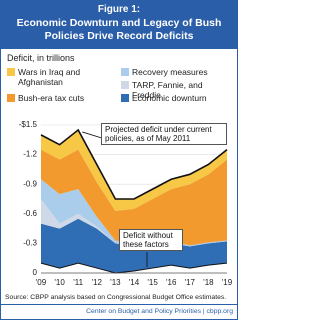  Describe the element at coordinates (30, 154) in the screenshot. I see `y-tick-label: -1.2` at that location.